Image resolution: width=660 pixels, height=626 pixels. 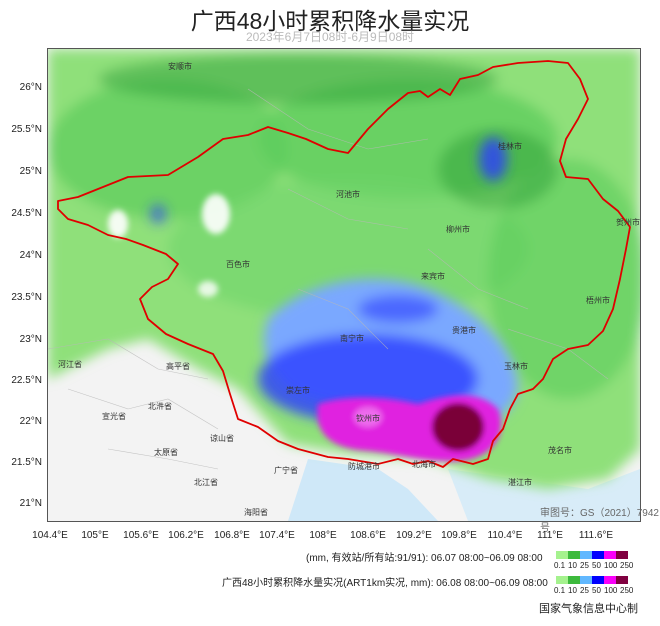 I want to click on city-label: 梧州市, so click(x=598, y=300).